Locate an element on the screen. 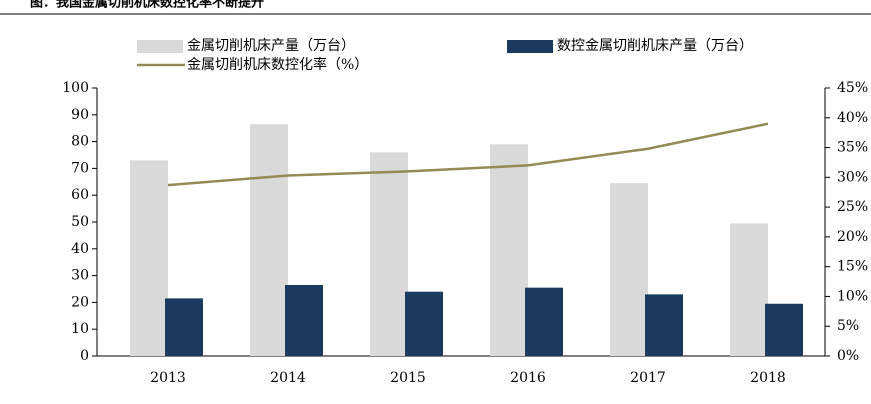 This screenshot has height=404, width=871. y2-tick-label: 45% is located at coordinates (852, 88).